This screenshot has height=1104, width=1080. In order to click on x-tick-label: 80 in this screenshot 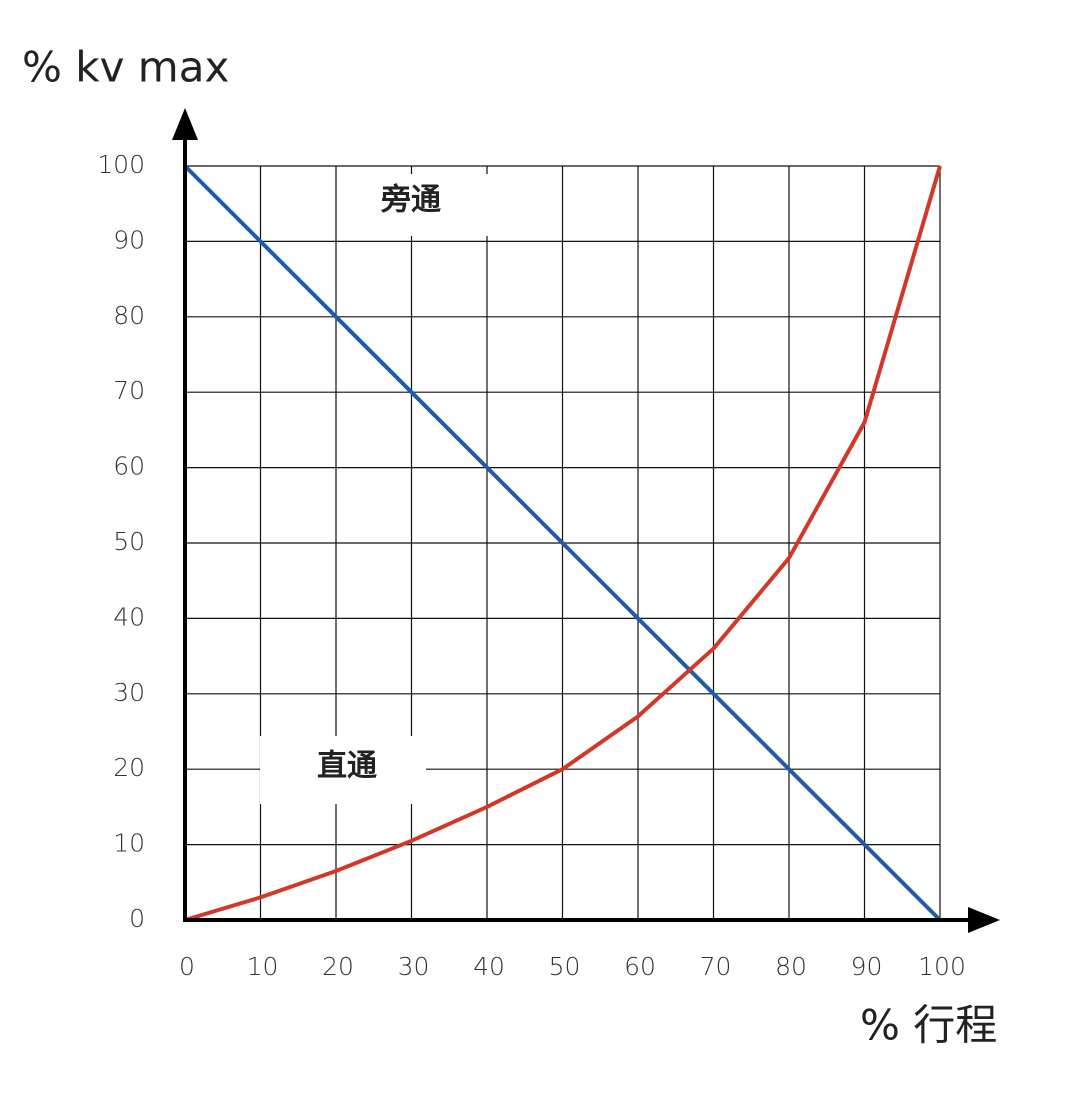, I will do `click(791, 966)`.